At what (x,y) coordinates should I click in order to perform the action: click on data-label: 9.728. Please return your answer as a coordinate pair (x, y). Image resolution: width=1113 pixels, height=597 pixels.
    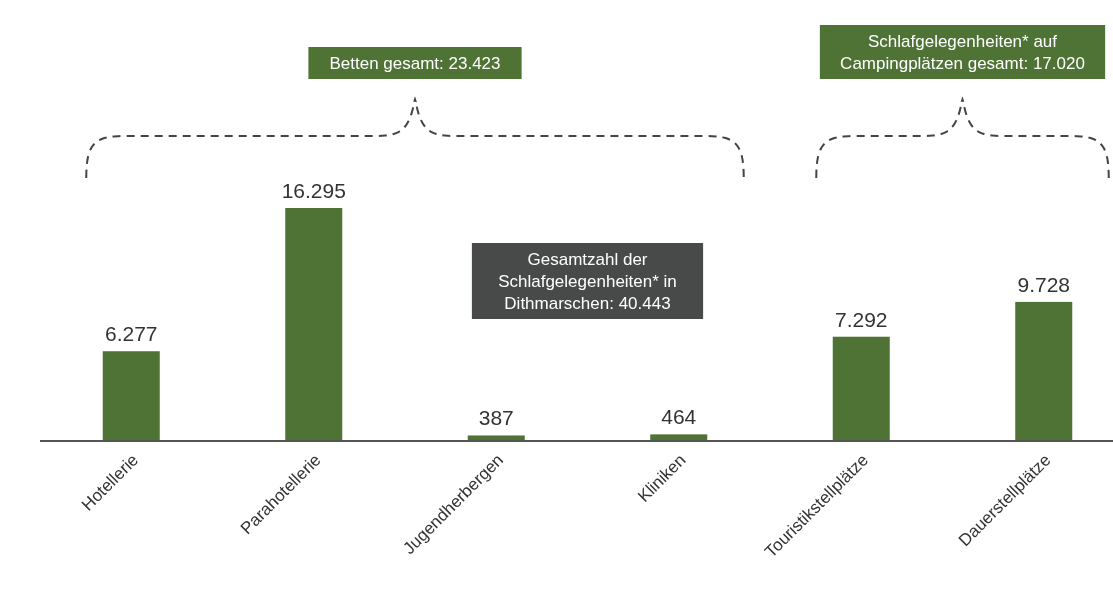
    Looking at the image, I should click on (1044, 284).